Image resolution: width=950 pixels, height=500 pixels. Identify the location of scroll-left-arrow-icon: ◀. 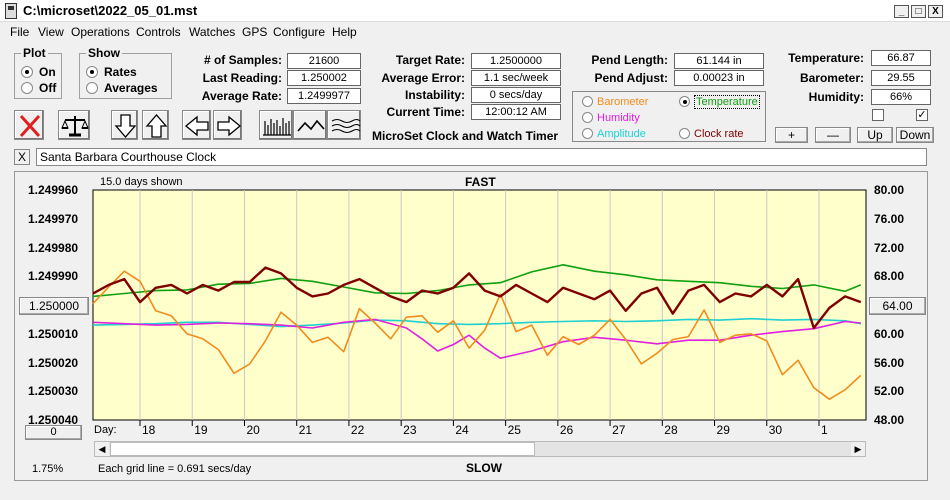
(102, 449).